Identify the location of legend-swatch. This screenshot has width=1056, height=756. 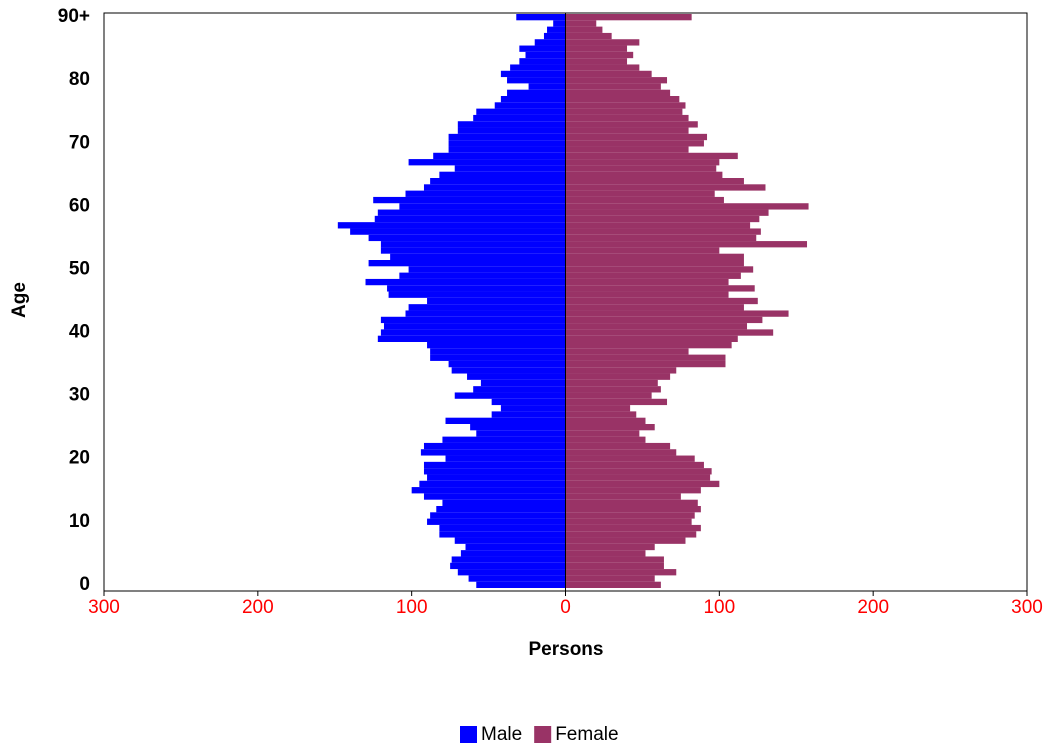
(543, 734).